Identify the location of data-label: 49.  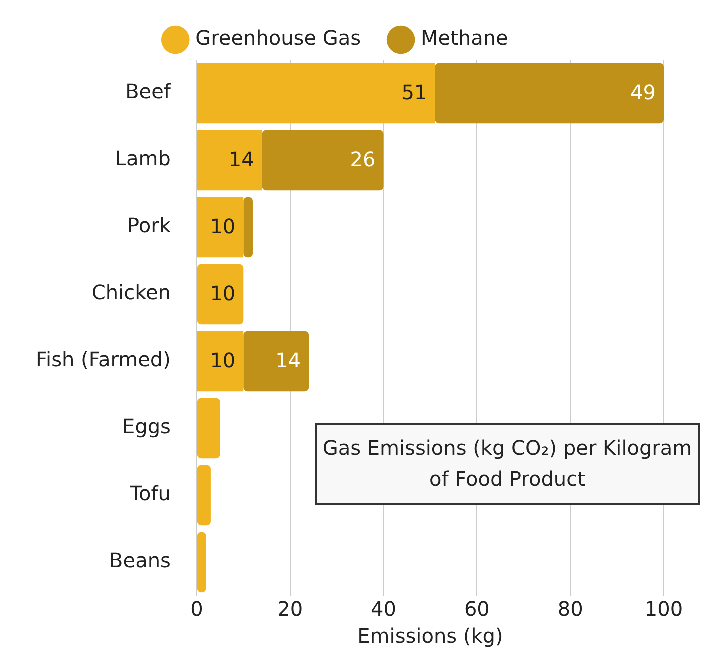
(643, 92).